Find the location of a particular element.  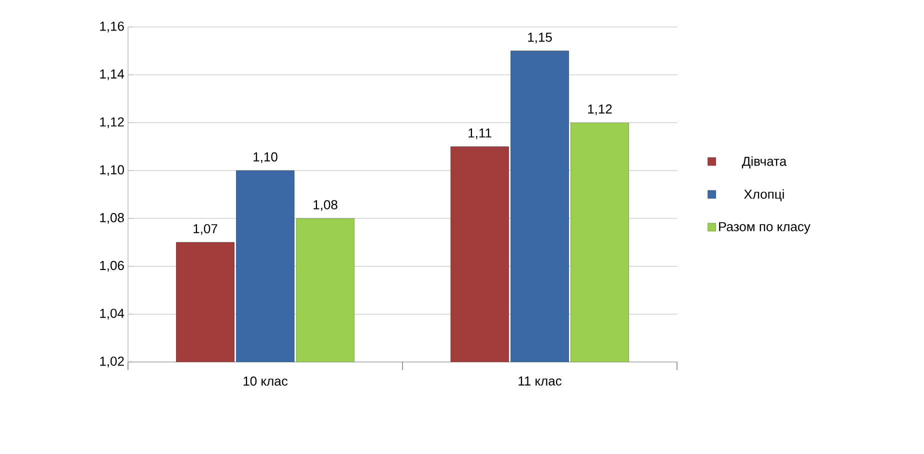

x-tick-label: 10 клас is located at coordinates (266, 381).